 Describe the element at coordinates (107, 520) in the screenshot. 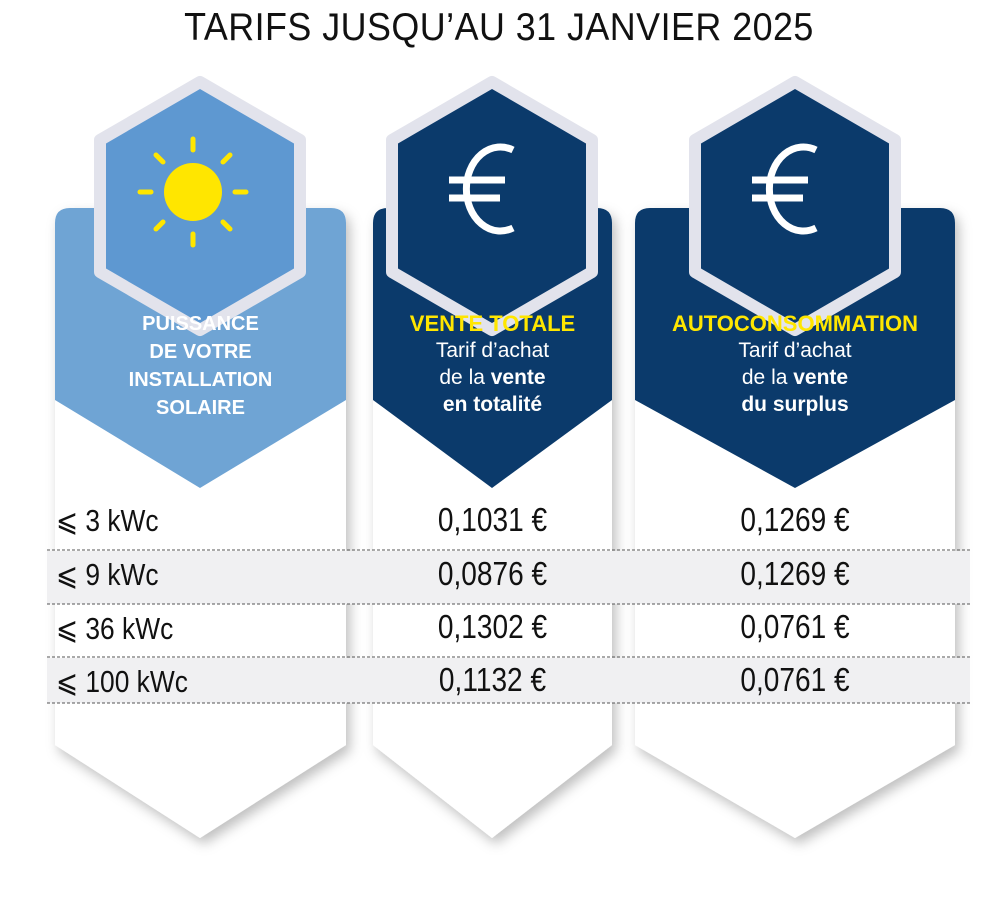

I see `power-cell: ⩽ 3 kWc` at that location.